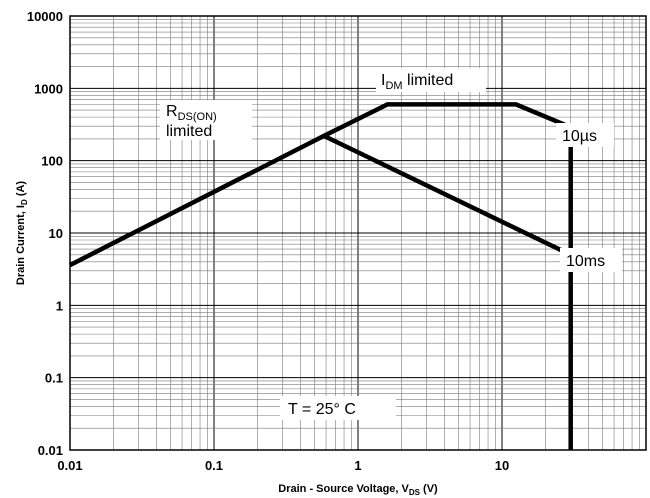  What do you see at coordinates (52, 161) in the screenshot?
I see `y-tick-label: 100` at bounding box center [52, 161].